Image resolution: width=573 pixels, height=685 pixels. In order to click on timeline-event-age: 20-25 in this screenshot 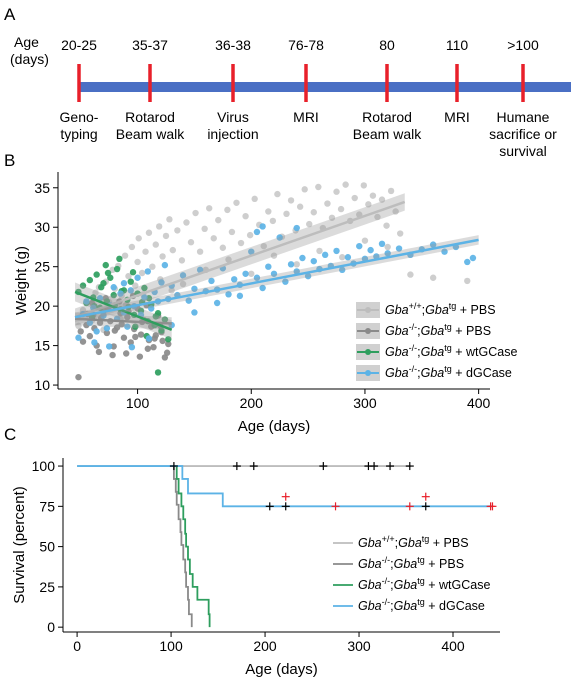, I will do `click(79, 45)`.